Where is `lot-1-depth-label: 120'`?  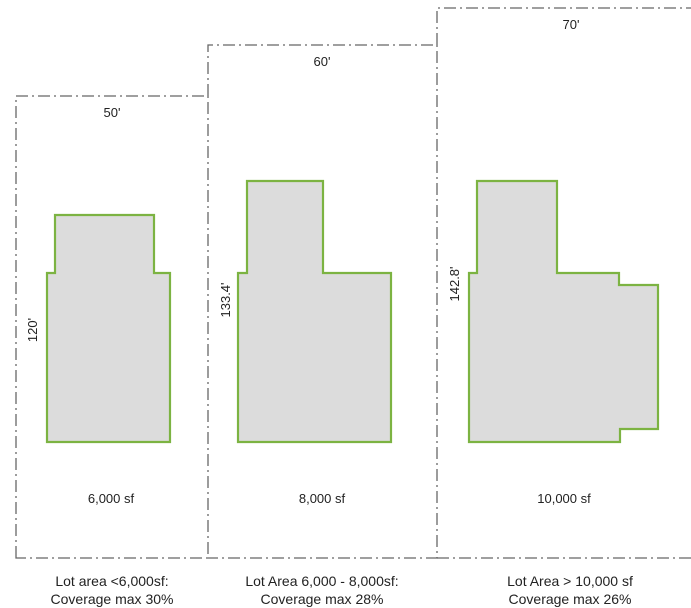 lot-1-depth-label: 120' is located at coordinates (32, 330).